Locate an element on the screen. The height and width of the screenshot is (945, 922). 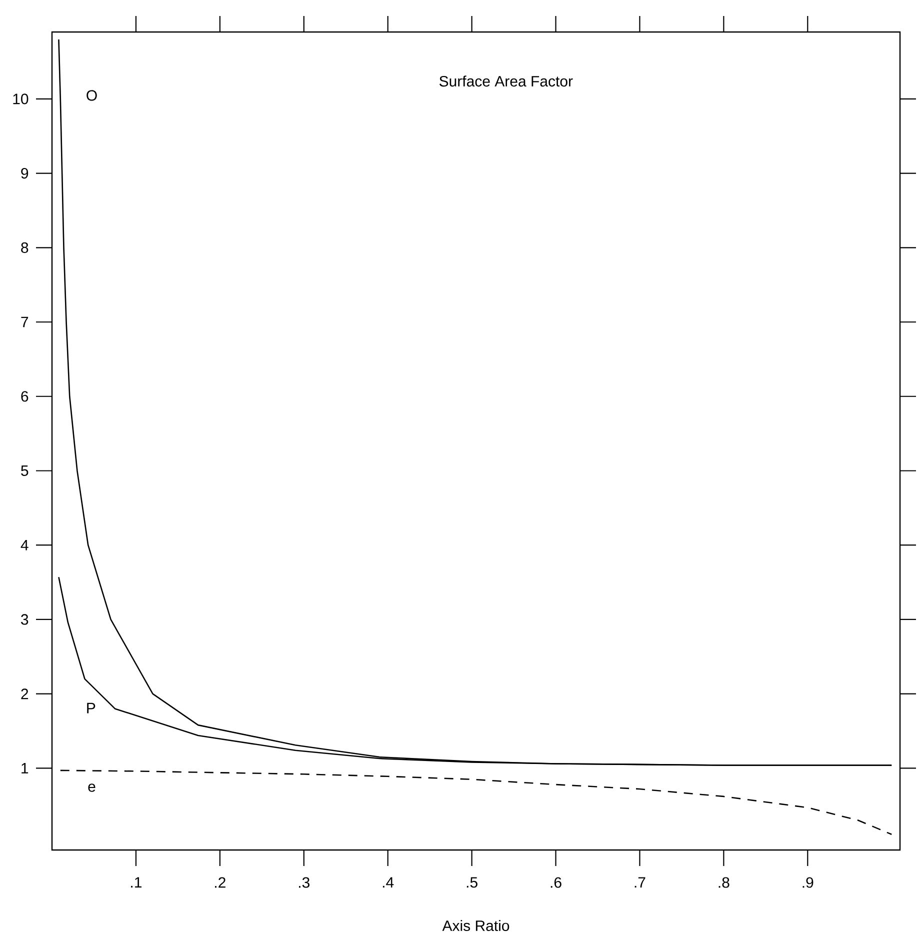
x-axis-title: Axis Ratio is located at coordinates (476, 926).